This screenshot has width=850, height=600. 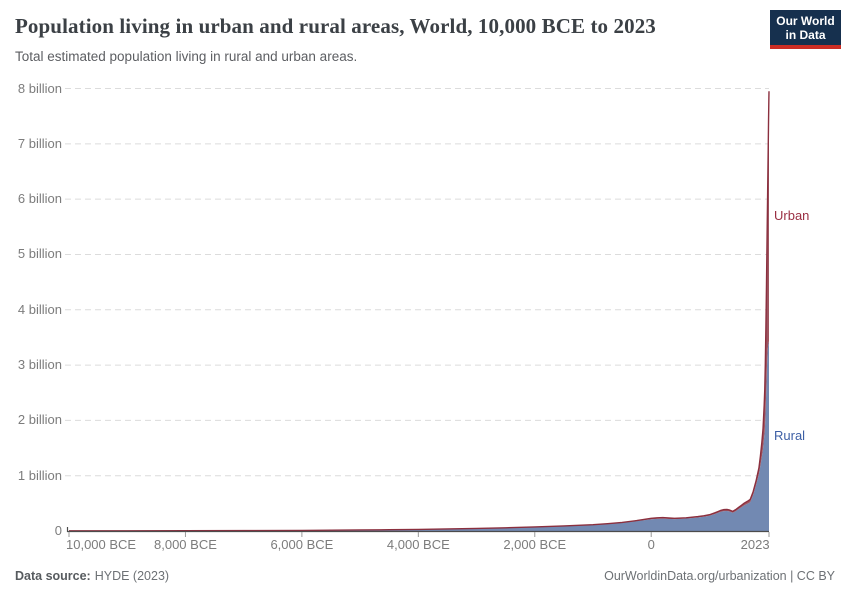 What do you see at coordinates (755, 544) in the screenshot?
I see `x-axis-label: 2023` at bounding box center [755, 544].